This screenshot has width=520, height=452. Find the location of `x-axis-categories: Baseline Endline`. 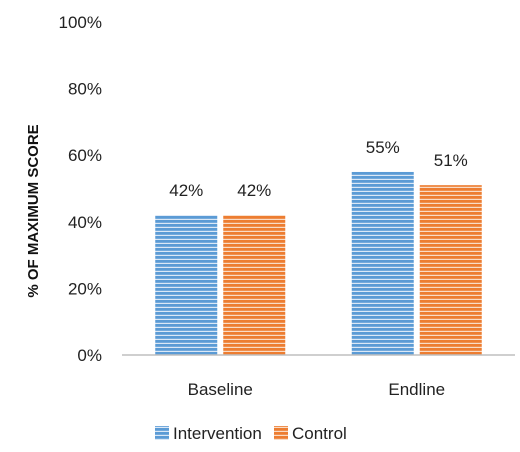

x-axis-categories: Baseline Endline is located at coordinates (316, 389).